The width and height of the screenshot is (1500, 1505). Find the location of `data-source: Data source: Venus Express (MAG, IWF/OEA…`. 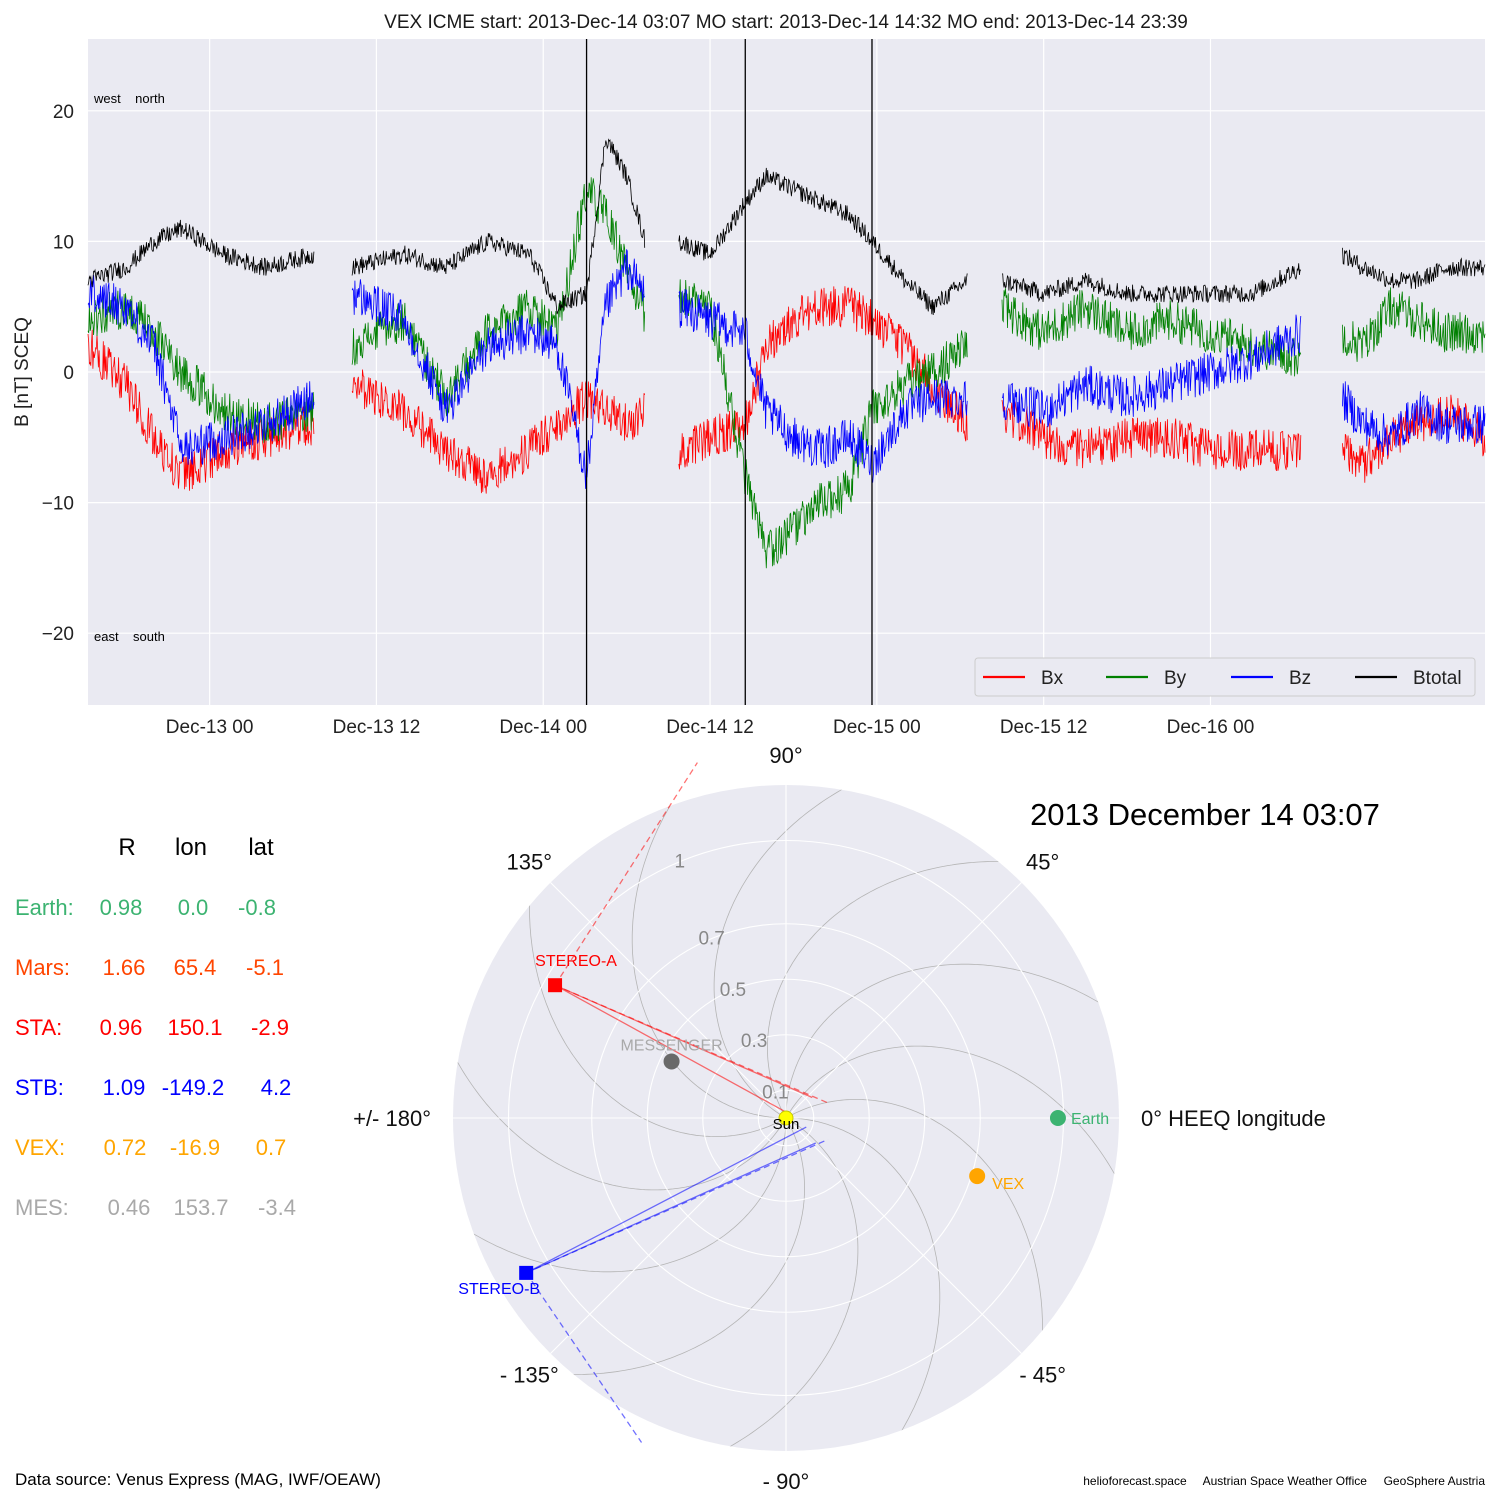

data-source: Data source: Venus Express (MAG, IWF/OEA… is located at coordinates (198, 1479).